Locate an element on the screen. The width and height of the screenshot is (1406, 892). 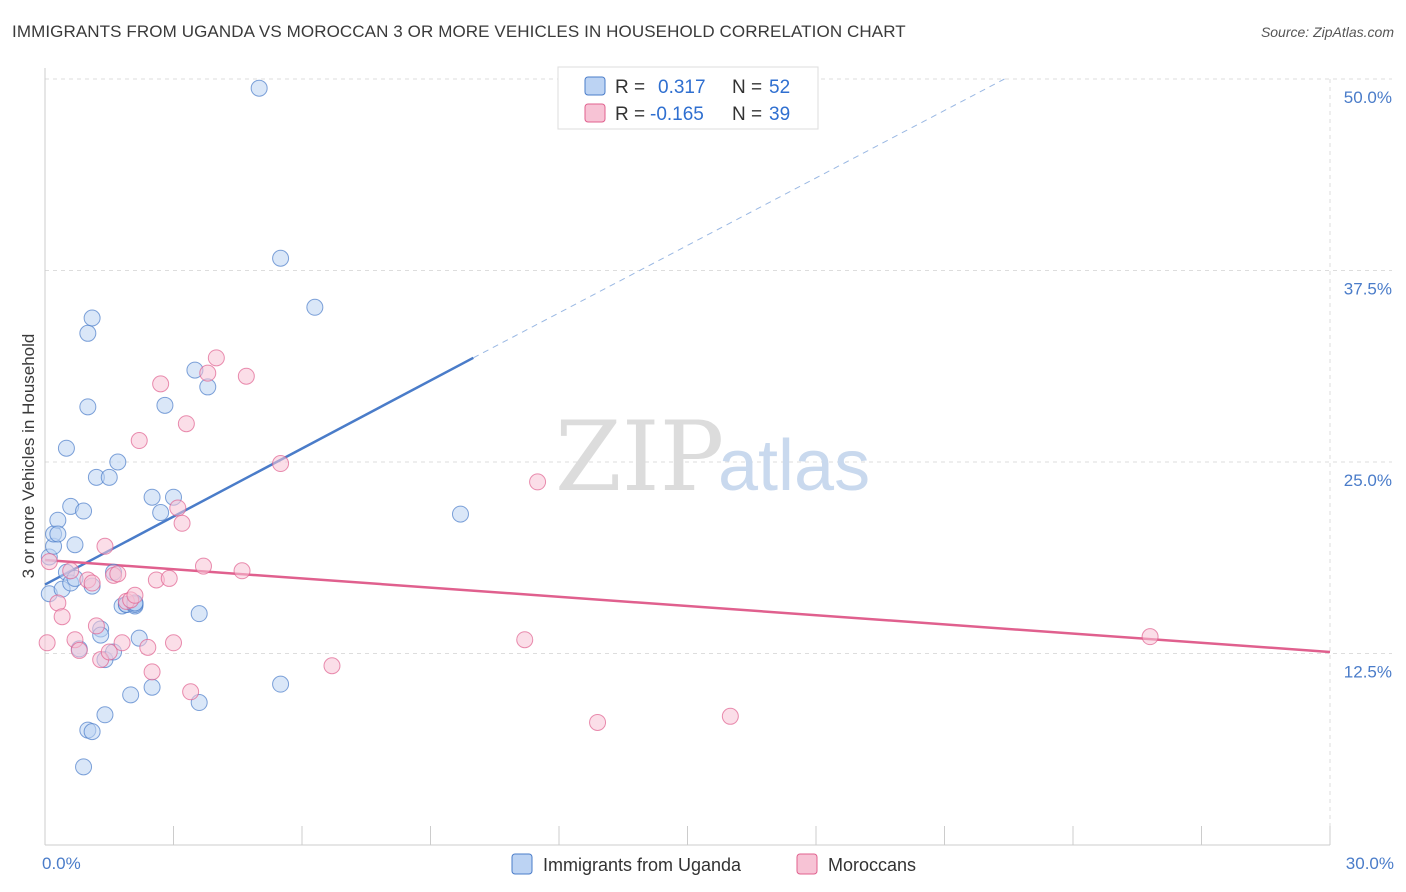
series-legend-swatch-uganda is located at coordinates (522, 864).